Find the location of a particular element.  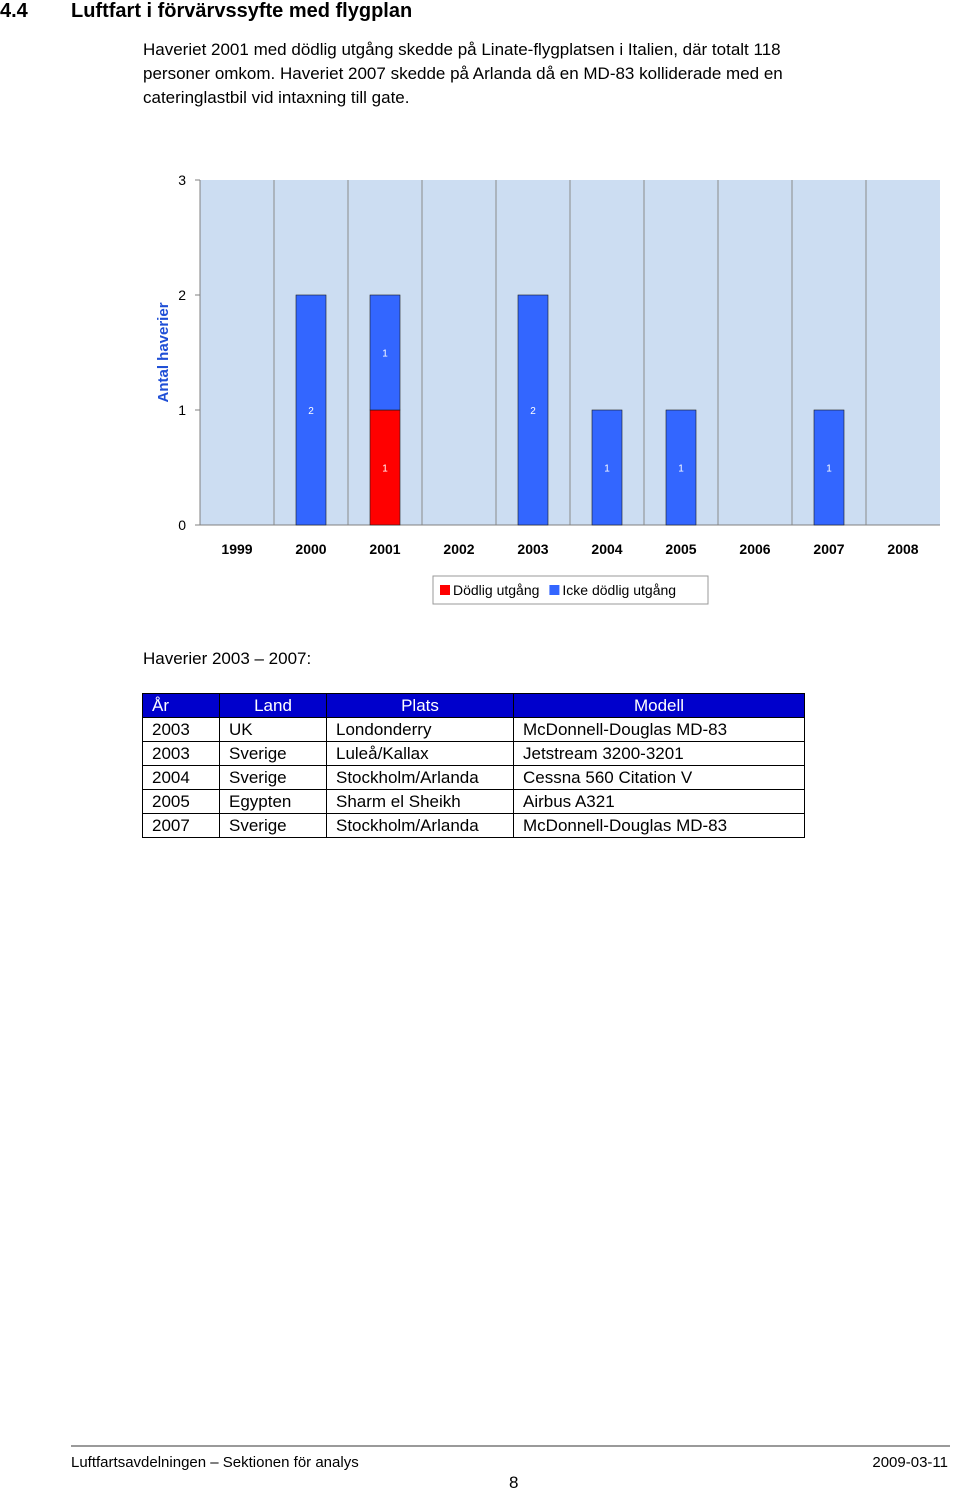

column-header-place: Plats is located at coordinates (420, 705).